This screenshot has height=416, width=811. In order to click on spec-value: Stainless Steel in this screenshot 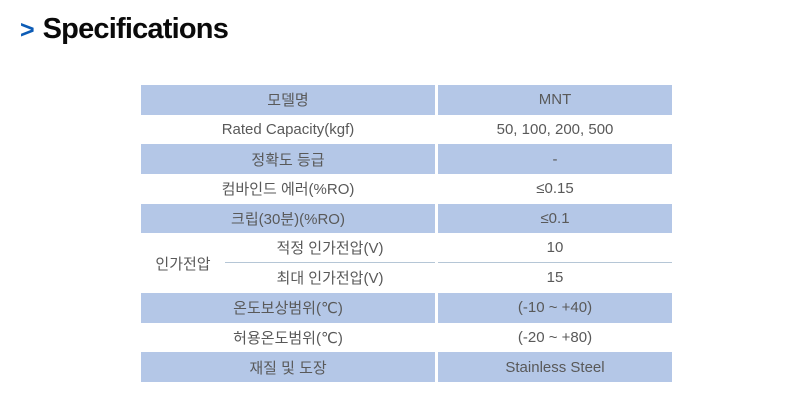, I will do `click(555, 367)`.